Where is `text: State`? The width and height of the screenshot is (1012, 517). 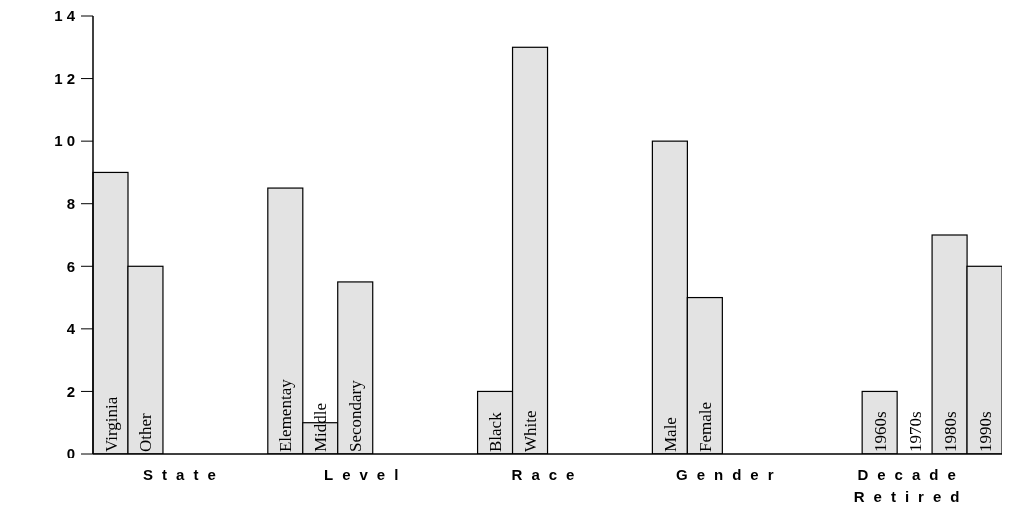
text: State is located at coordinates (184, 475).